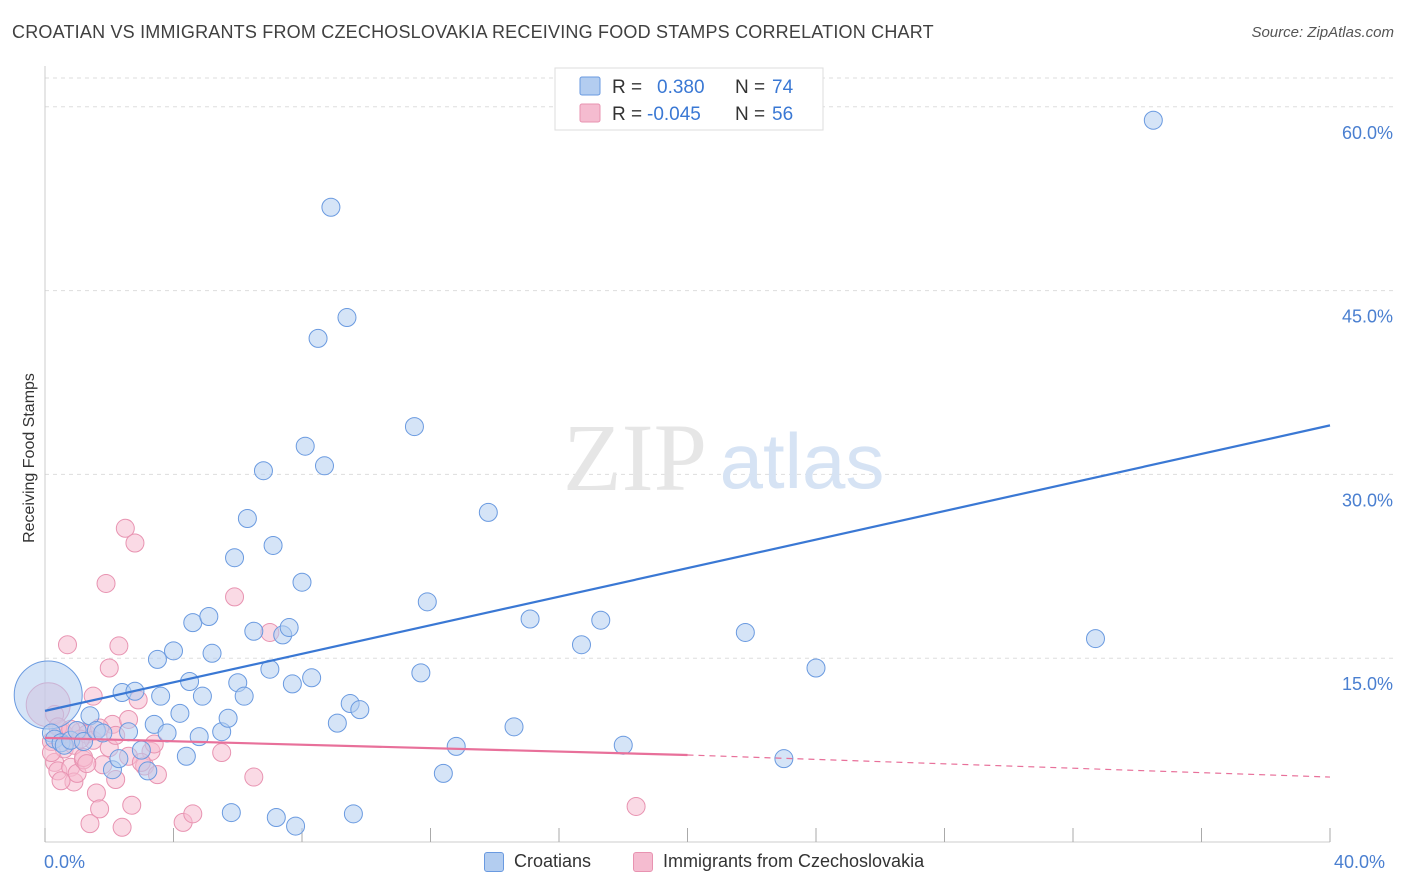 Image resolution: width=1406 pixels, height=892 pixels. I want to click on trend-line-czechoslovakia, so click(366, 746).